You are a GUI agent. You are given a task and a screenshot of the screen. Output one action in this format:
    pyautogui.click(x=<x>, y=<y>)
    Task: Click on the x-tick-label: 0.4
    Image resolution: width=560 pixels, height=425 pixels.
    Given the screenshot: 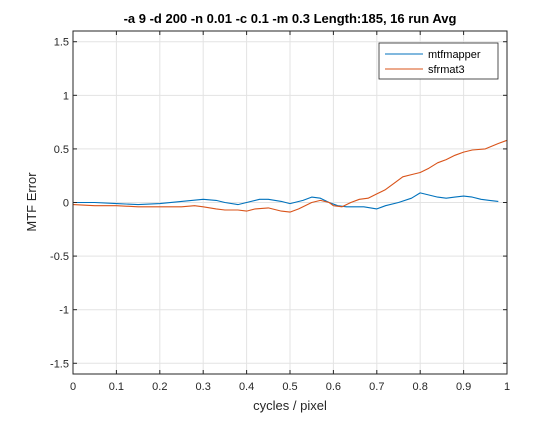 What is the action you would take?
    pyautogui.click(x=246, y=387)
    